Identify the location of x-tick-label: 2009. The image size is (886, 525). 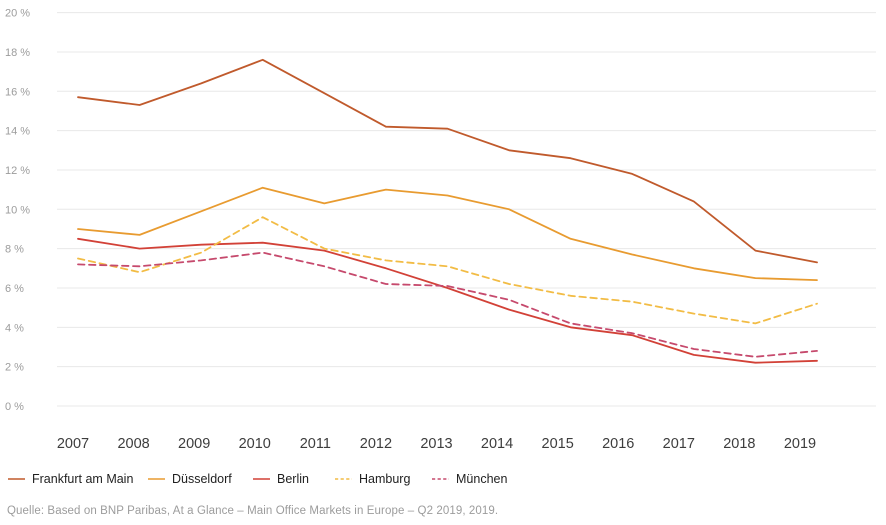
(194, 444).